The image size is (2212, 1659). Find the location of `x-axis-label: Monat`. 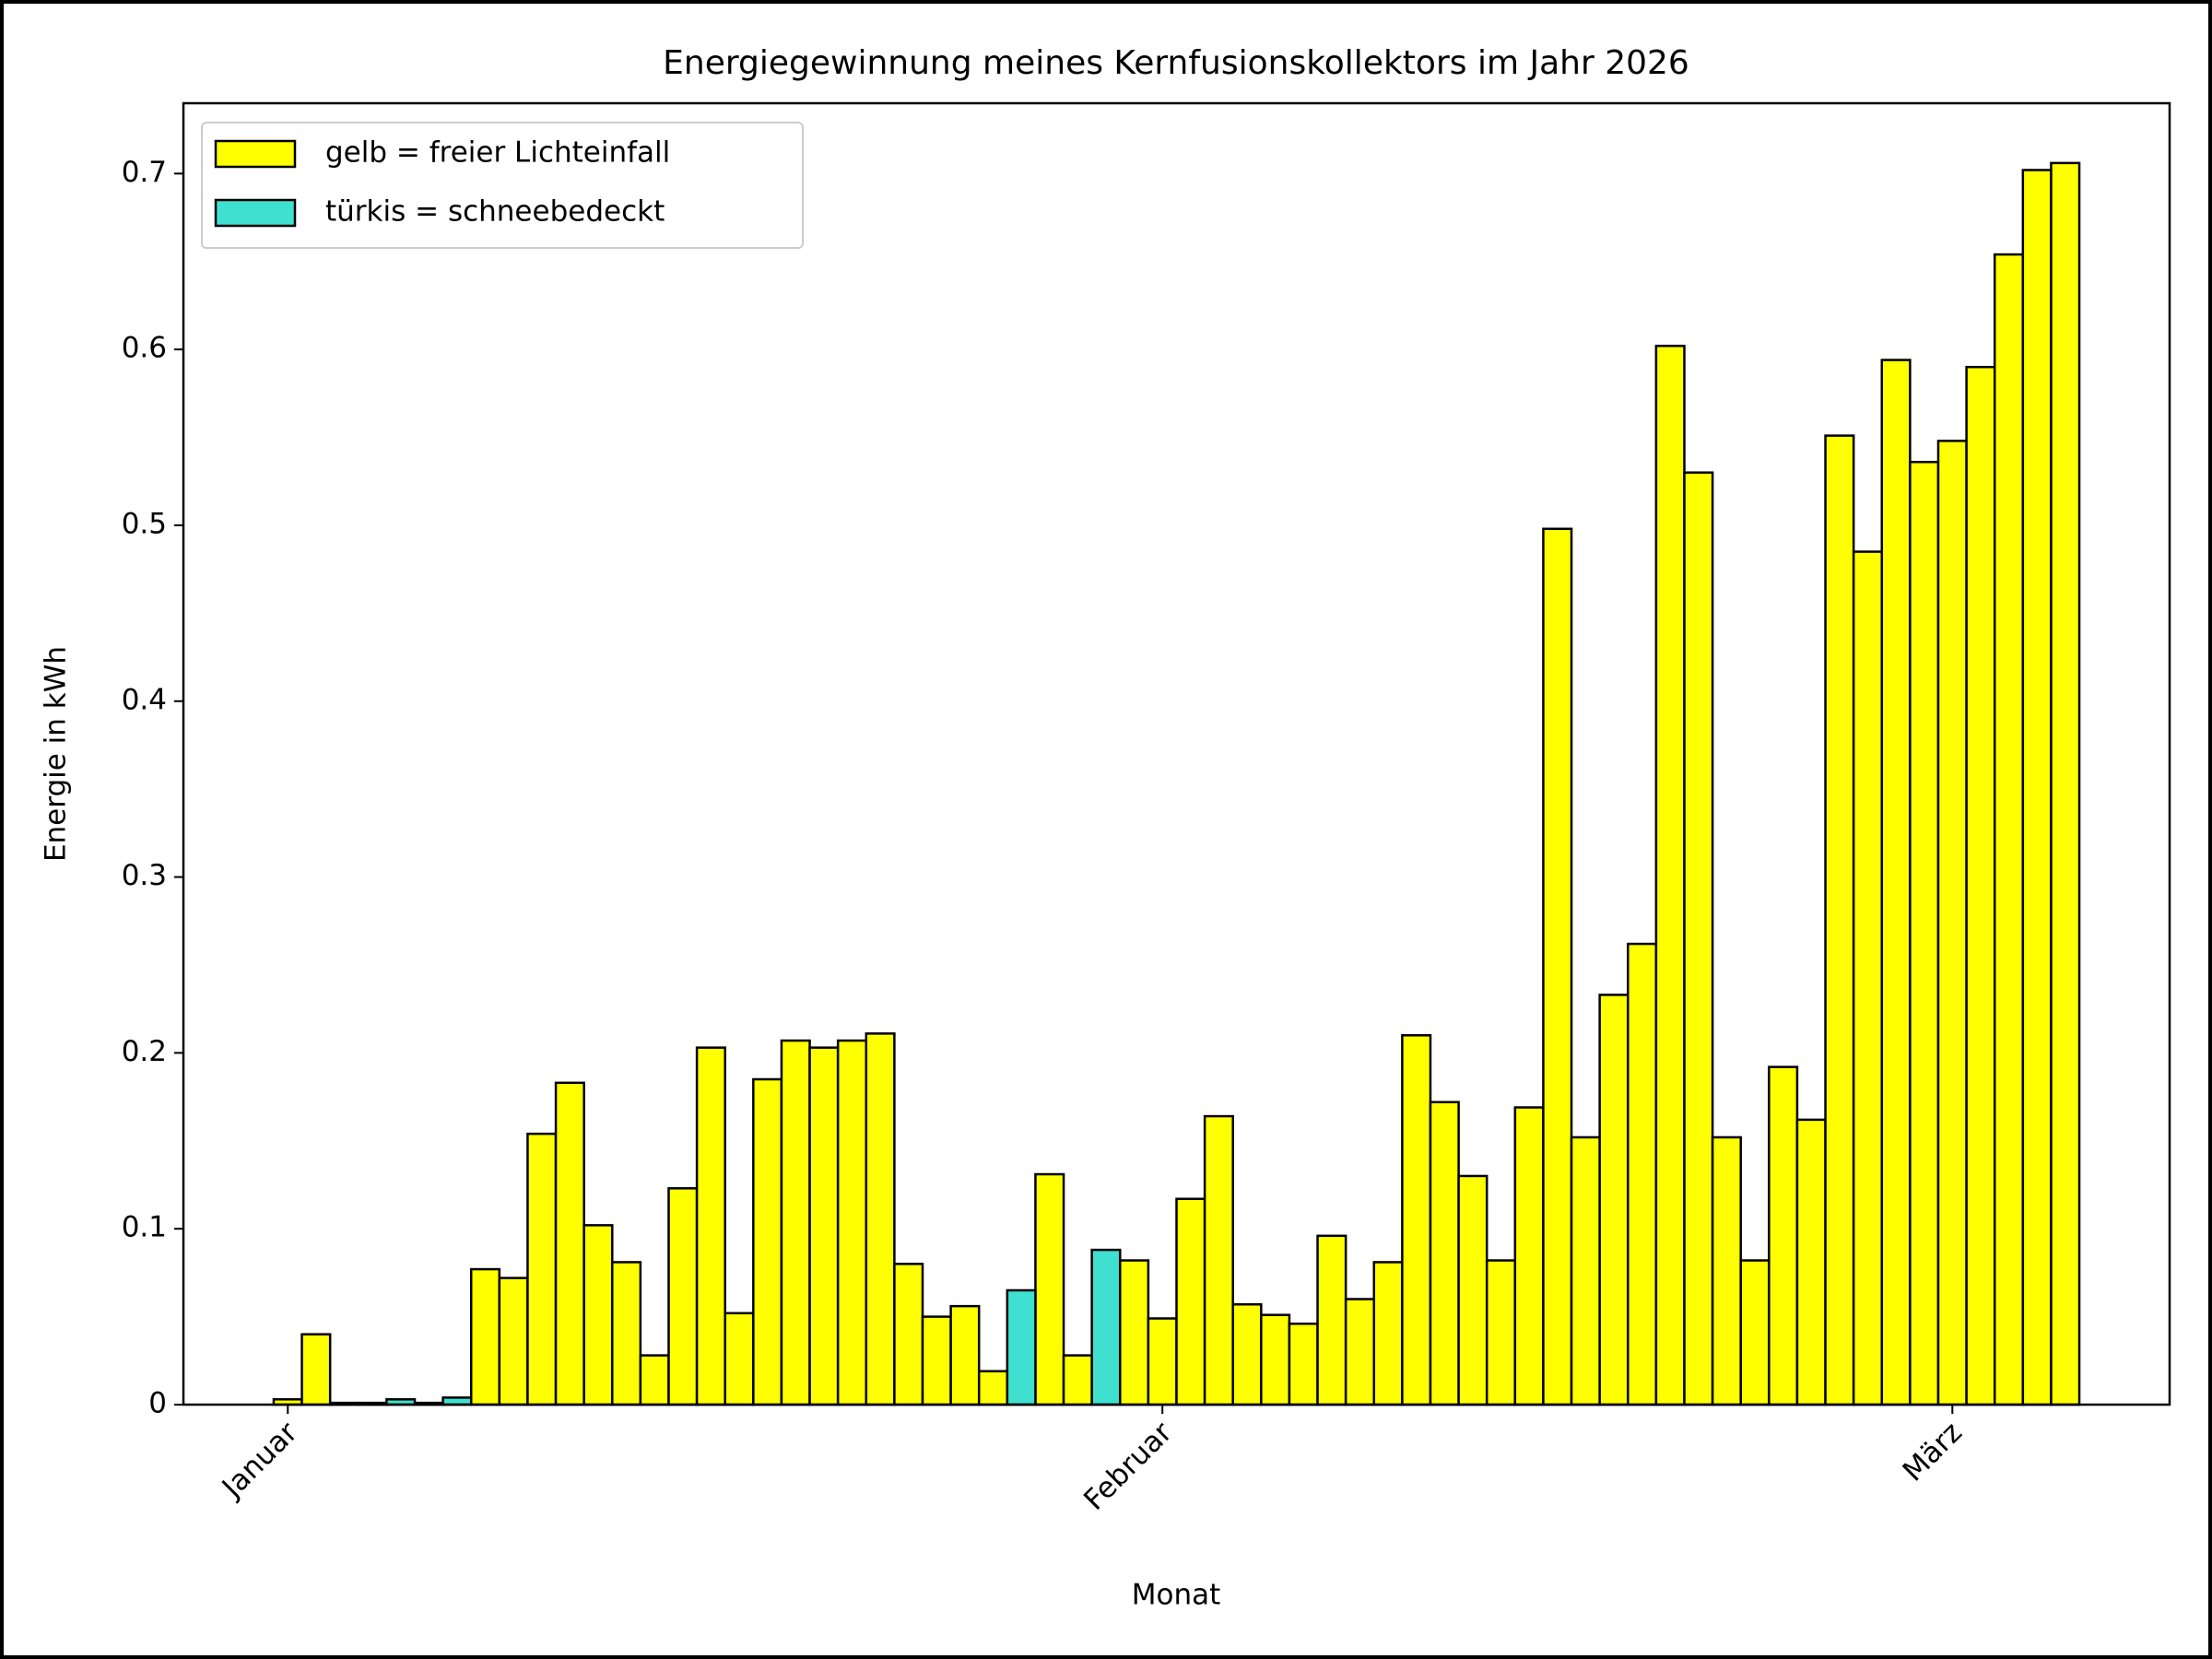

x-axis-label: Monat is located at coordinates (1176, 1595).